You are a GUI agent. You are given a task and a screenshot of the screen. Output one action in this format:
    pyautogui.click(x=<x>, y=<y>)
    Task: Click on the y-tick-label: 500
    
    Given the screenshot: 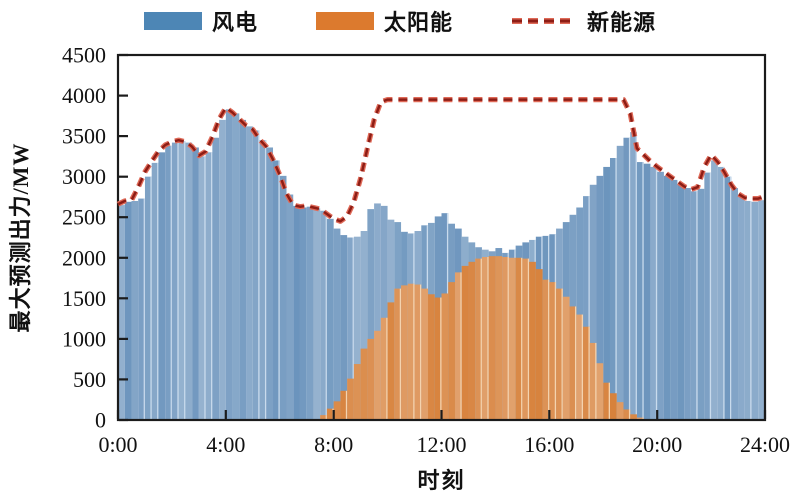 What is the action you would take?
    pyautogui.click(x=89, y=379)
    